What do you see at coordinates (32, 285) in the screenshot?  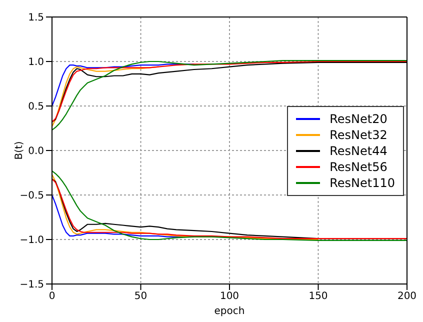 I see `y-tick-label: −1.5` at bounding box center [32, 285].